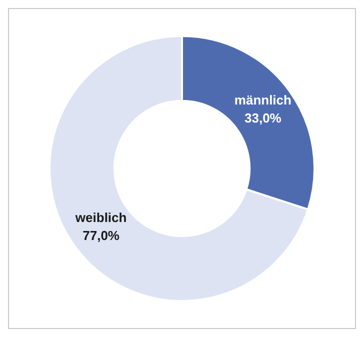  I want to click on data-label: 77,0%, so click(101, 235).